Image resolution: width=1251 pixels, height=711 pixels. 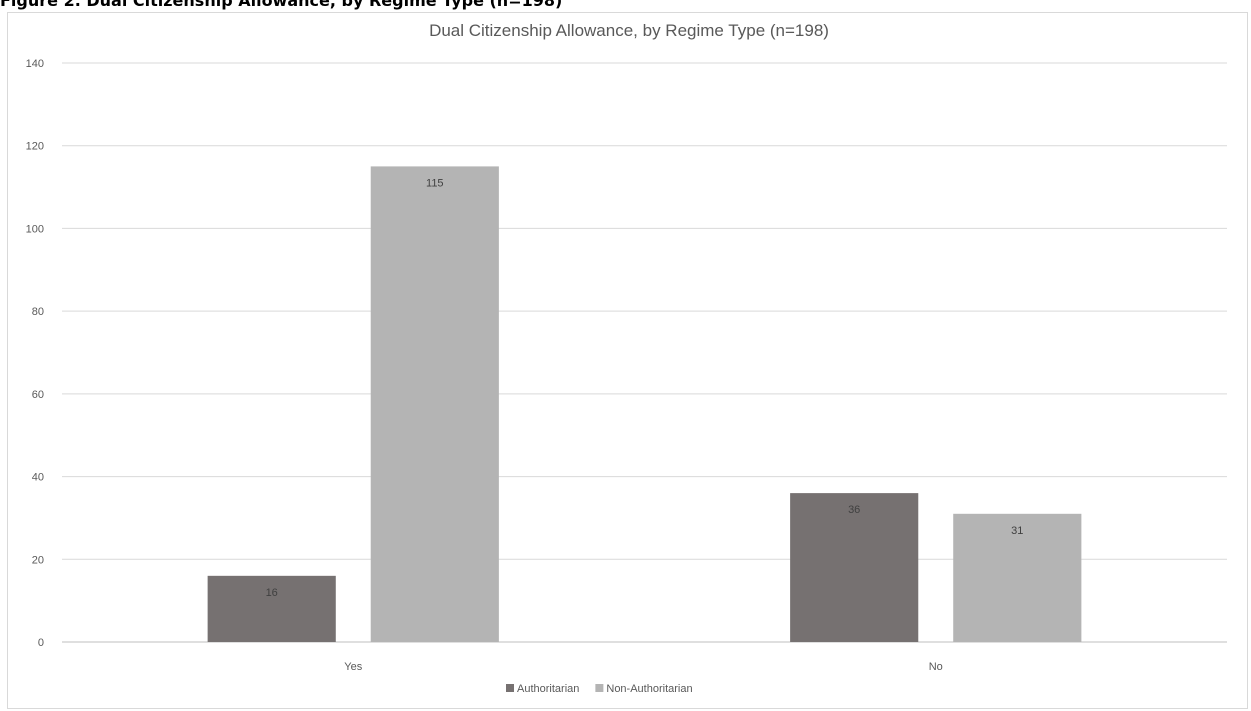 I want to click on data-label: 16, so click(x=272, y=593).